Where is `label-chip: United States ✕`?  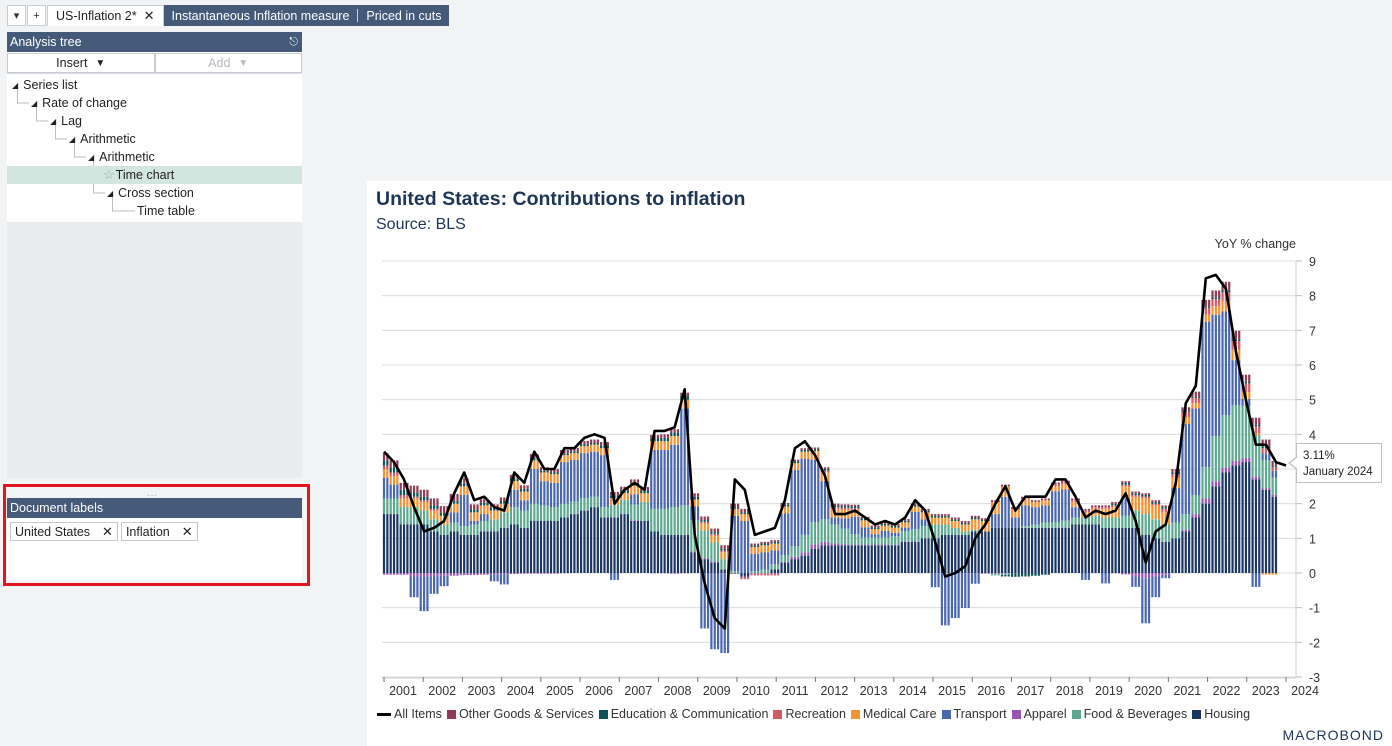 label-chip: United States ✕ is located at coordinates (64, 531).